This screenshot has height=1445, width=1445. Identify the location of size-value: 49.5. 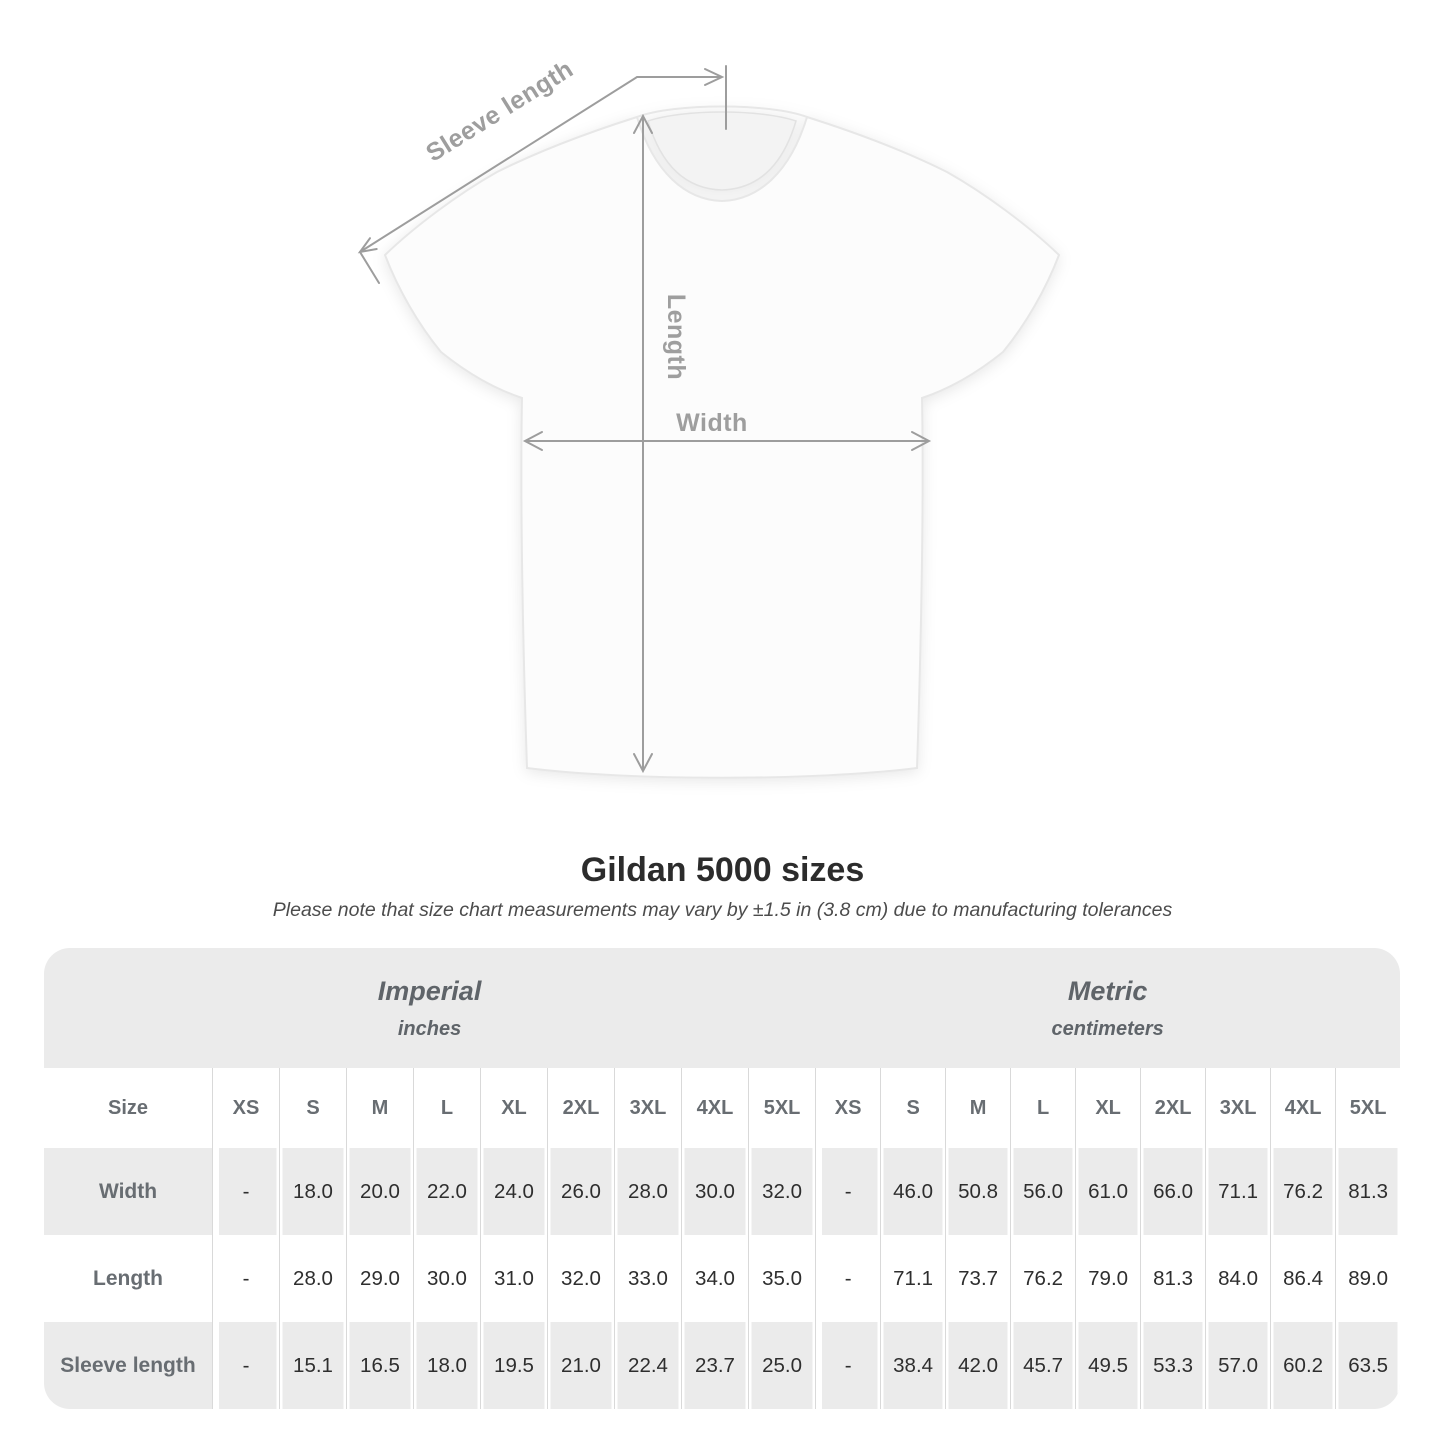
(1108, 1365).